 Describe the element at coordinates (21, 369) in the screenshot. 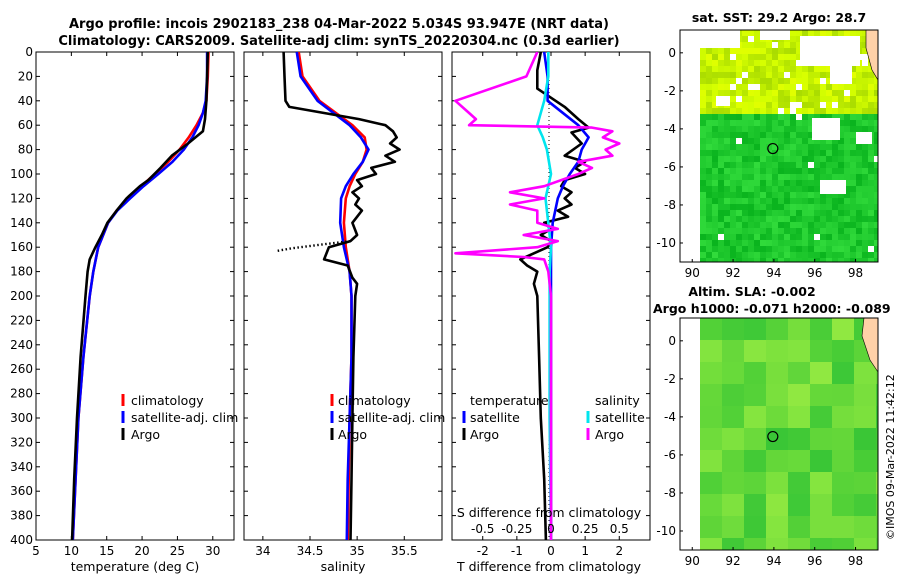

I see `y-tick-label: 260` at that location.